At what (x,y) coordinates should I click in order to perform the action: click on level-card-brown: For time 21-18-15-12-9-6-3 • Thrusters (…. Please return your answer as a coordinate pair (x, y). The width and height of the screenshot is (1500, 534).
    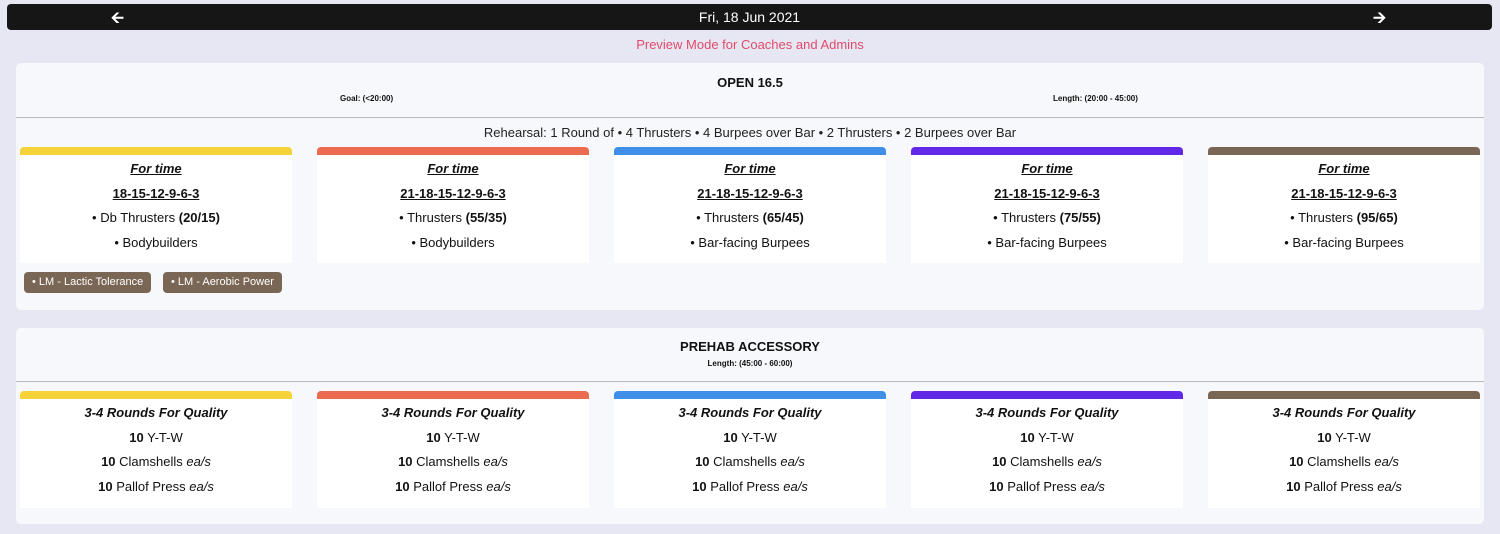
    Looking at the image, I should click on (1344, 205).